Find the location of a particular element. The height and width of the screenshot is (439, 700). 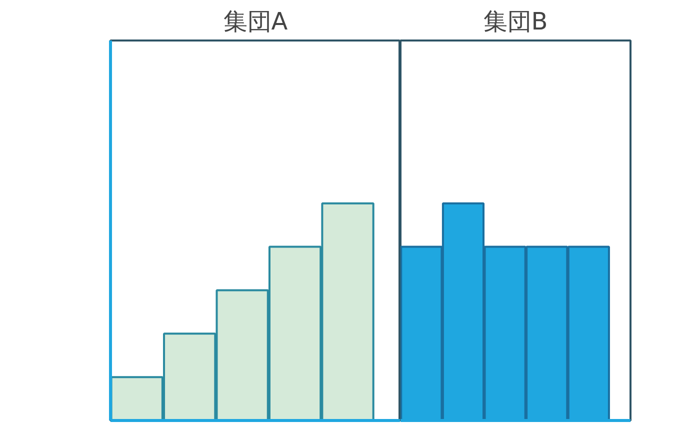

chart-title: 集団B is located at coordinates (515, 22).